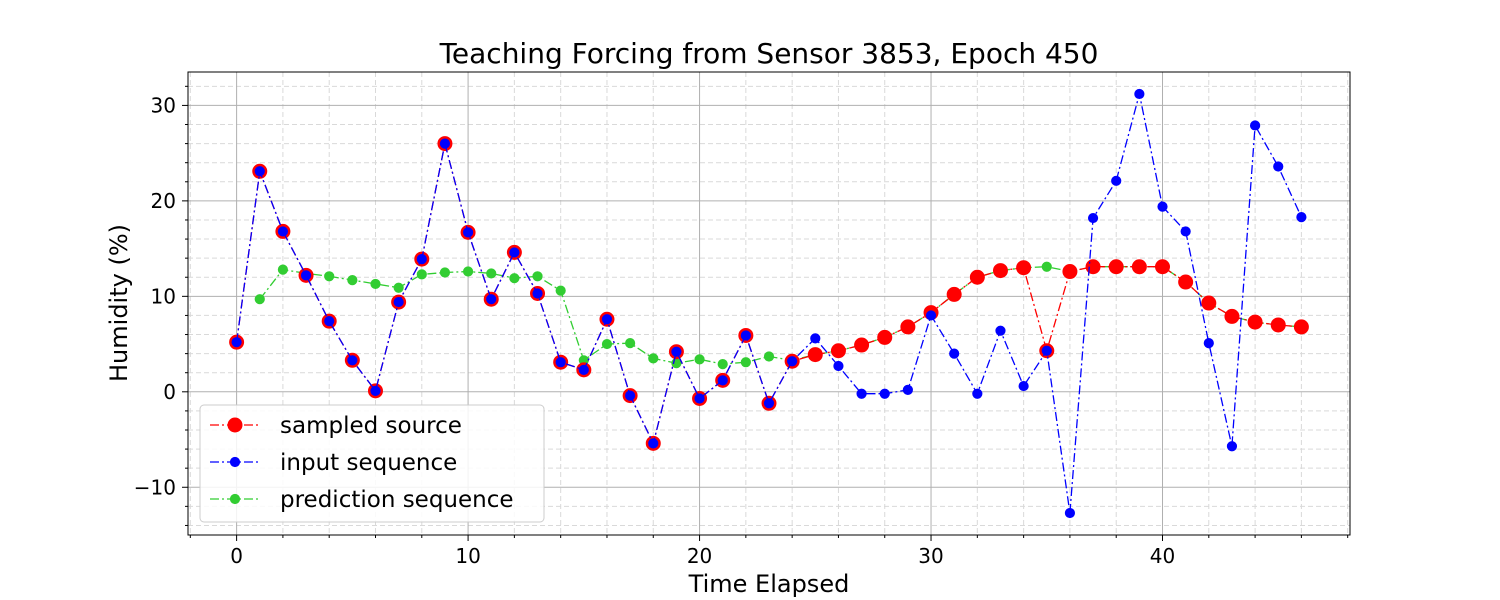  I want to click on legend-entry: sampled source, so click(336, 426).